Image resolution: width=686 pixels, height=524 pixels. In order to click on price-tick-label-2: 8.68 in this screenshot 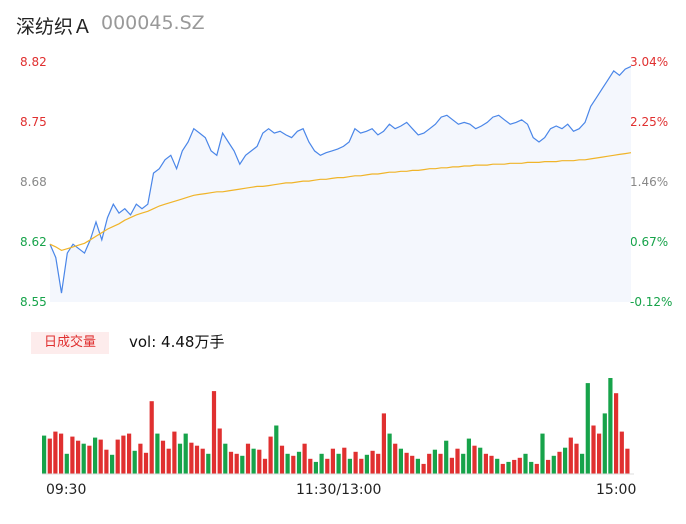, I will do `click(33, 182)`.